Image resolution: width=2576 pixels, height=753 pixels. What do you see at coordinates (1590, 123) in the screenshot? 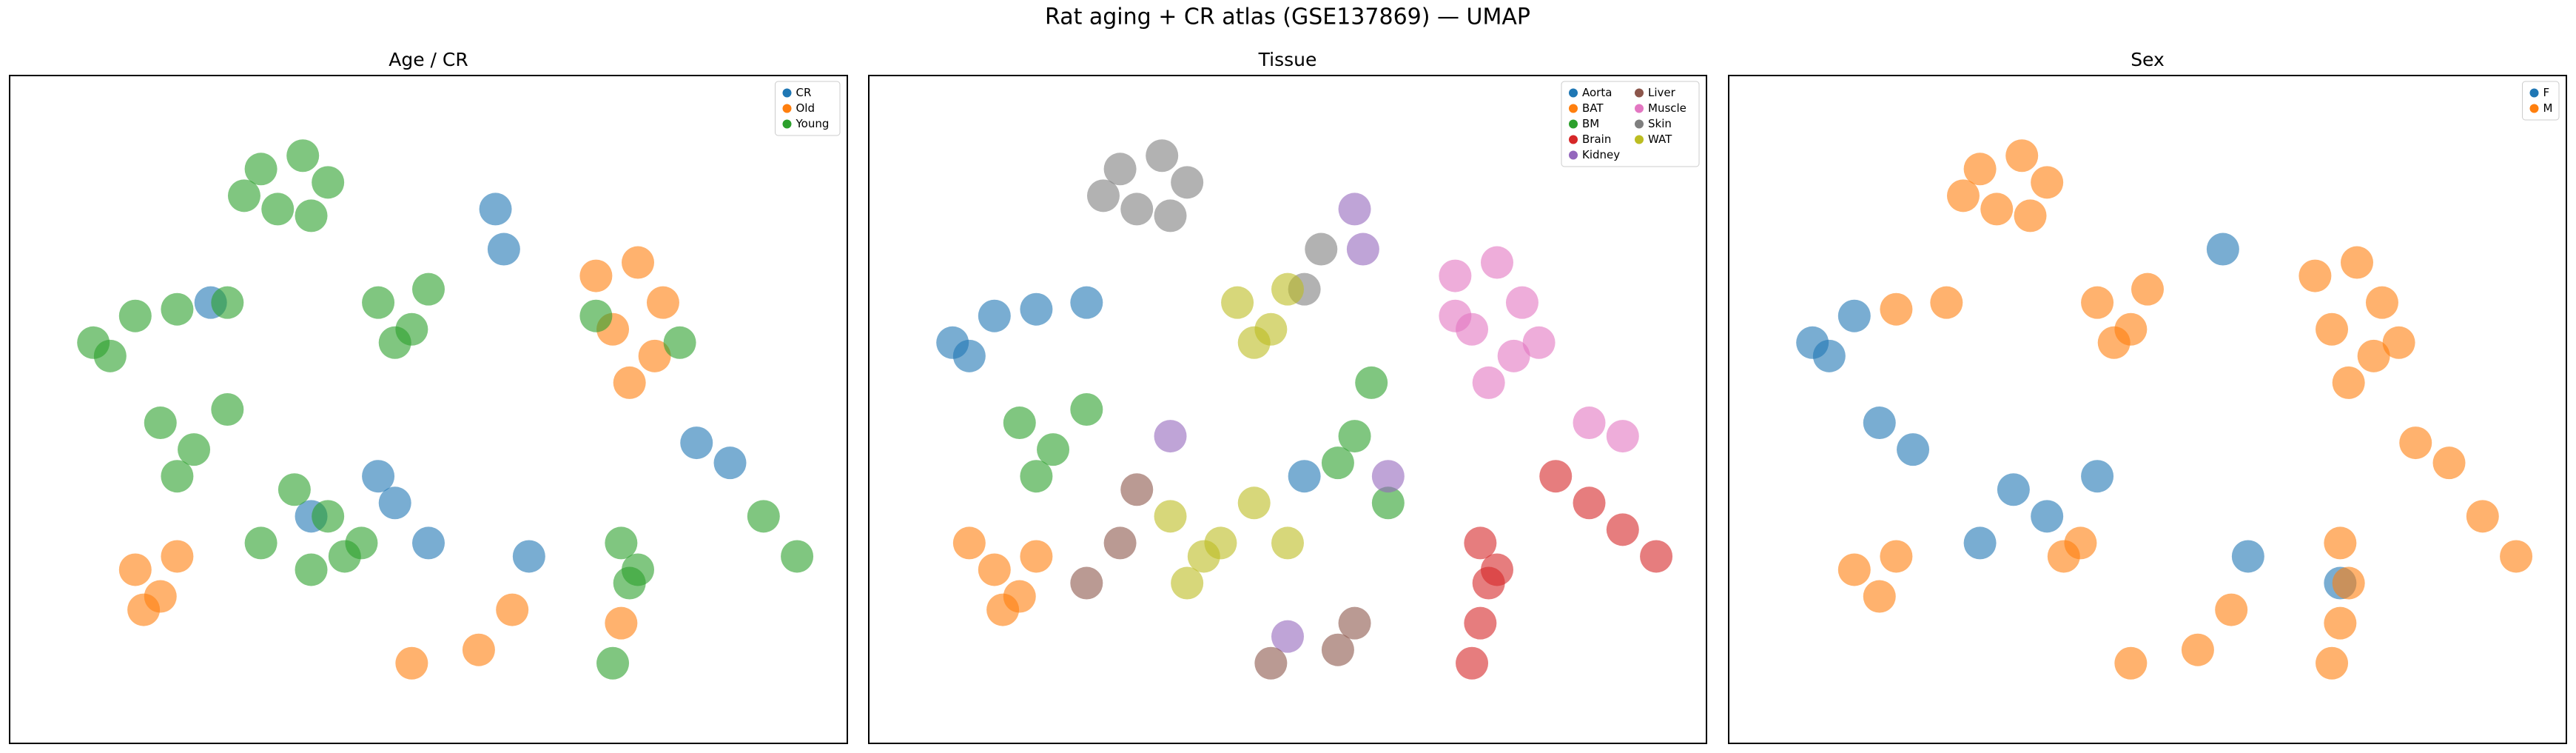
I see `legend-label: BM` at bounding box center [1590, 123].